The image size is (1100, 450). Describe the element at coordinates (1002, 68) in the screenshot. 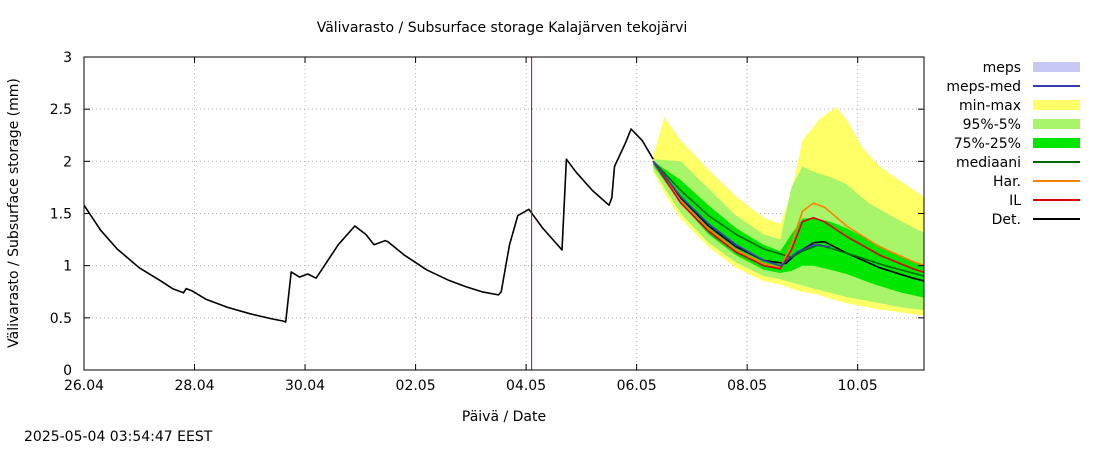

I see `legend-label: meps` at that location.